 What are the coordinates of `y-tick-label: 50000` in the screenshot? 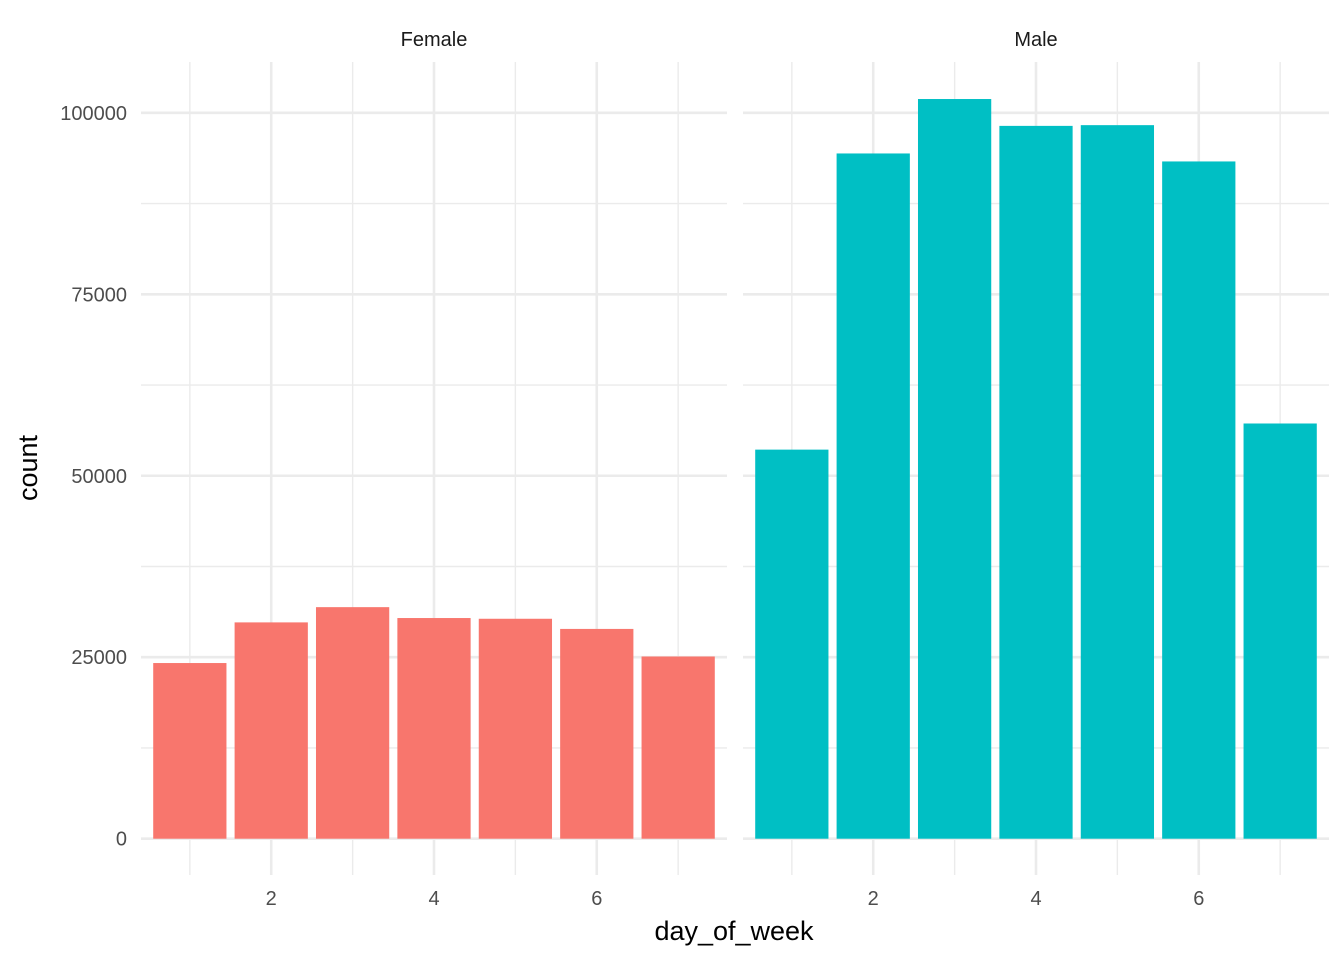 It's located at (99, 477).